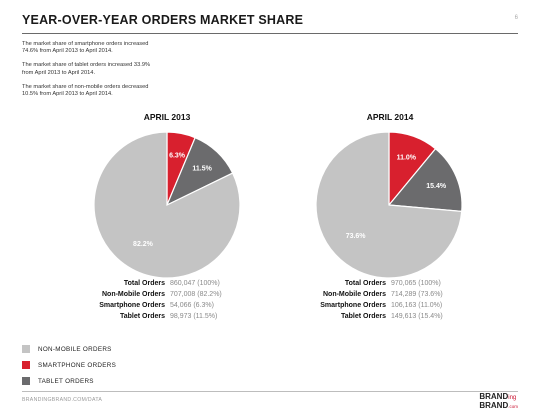 The image size is (540, 414). What do you see at coordinates (512, 398) in the screenshot?
I see `logo-suffix: ing` at bounding box center [512, 398].